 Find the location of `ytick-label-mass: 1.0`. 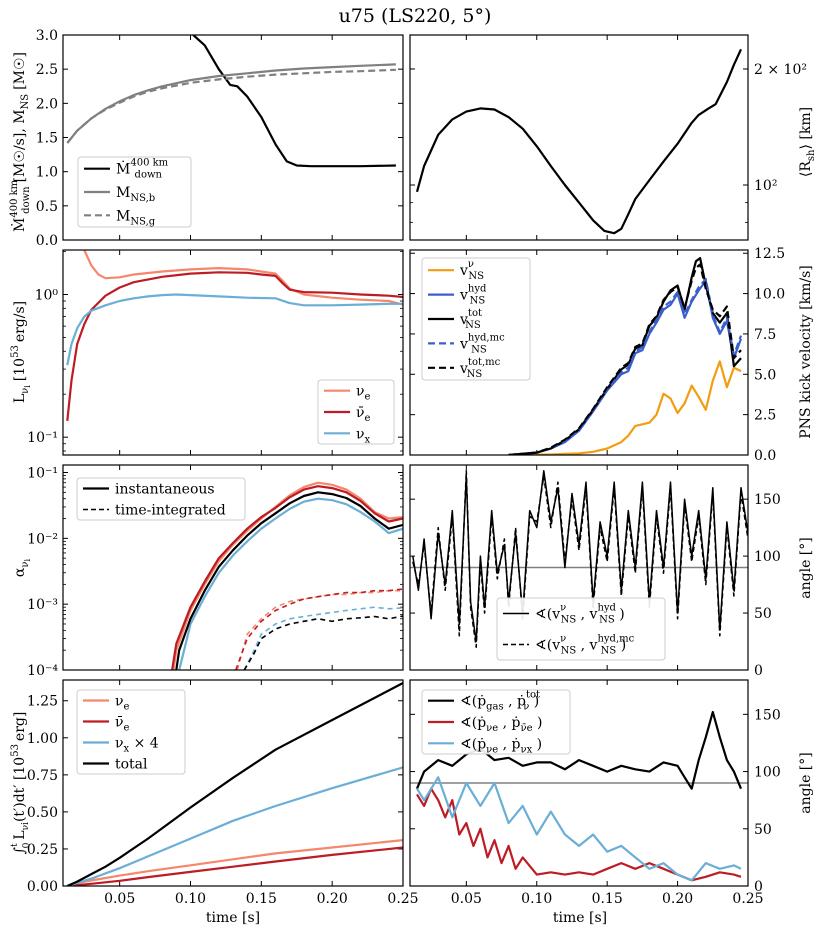

ytick-label-mass: 1.0 is located at coordinates (47, 173).